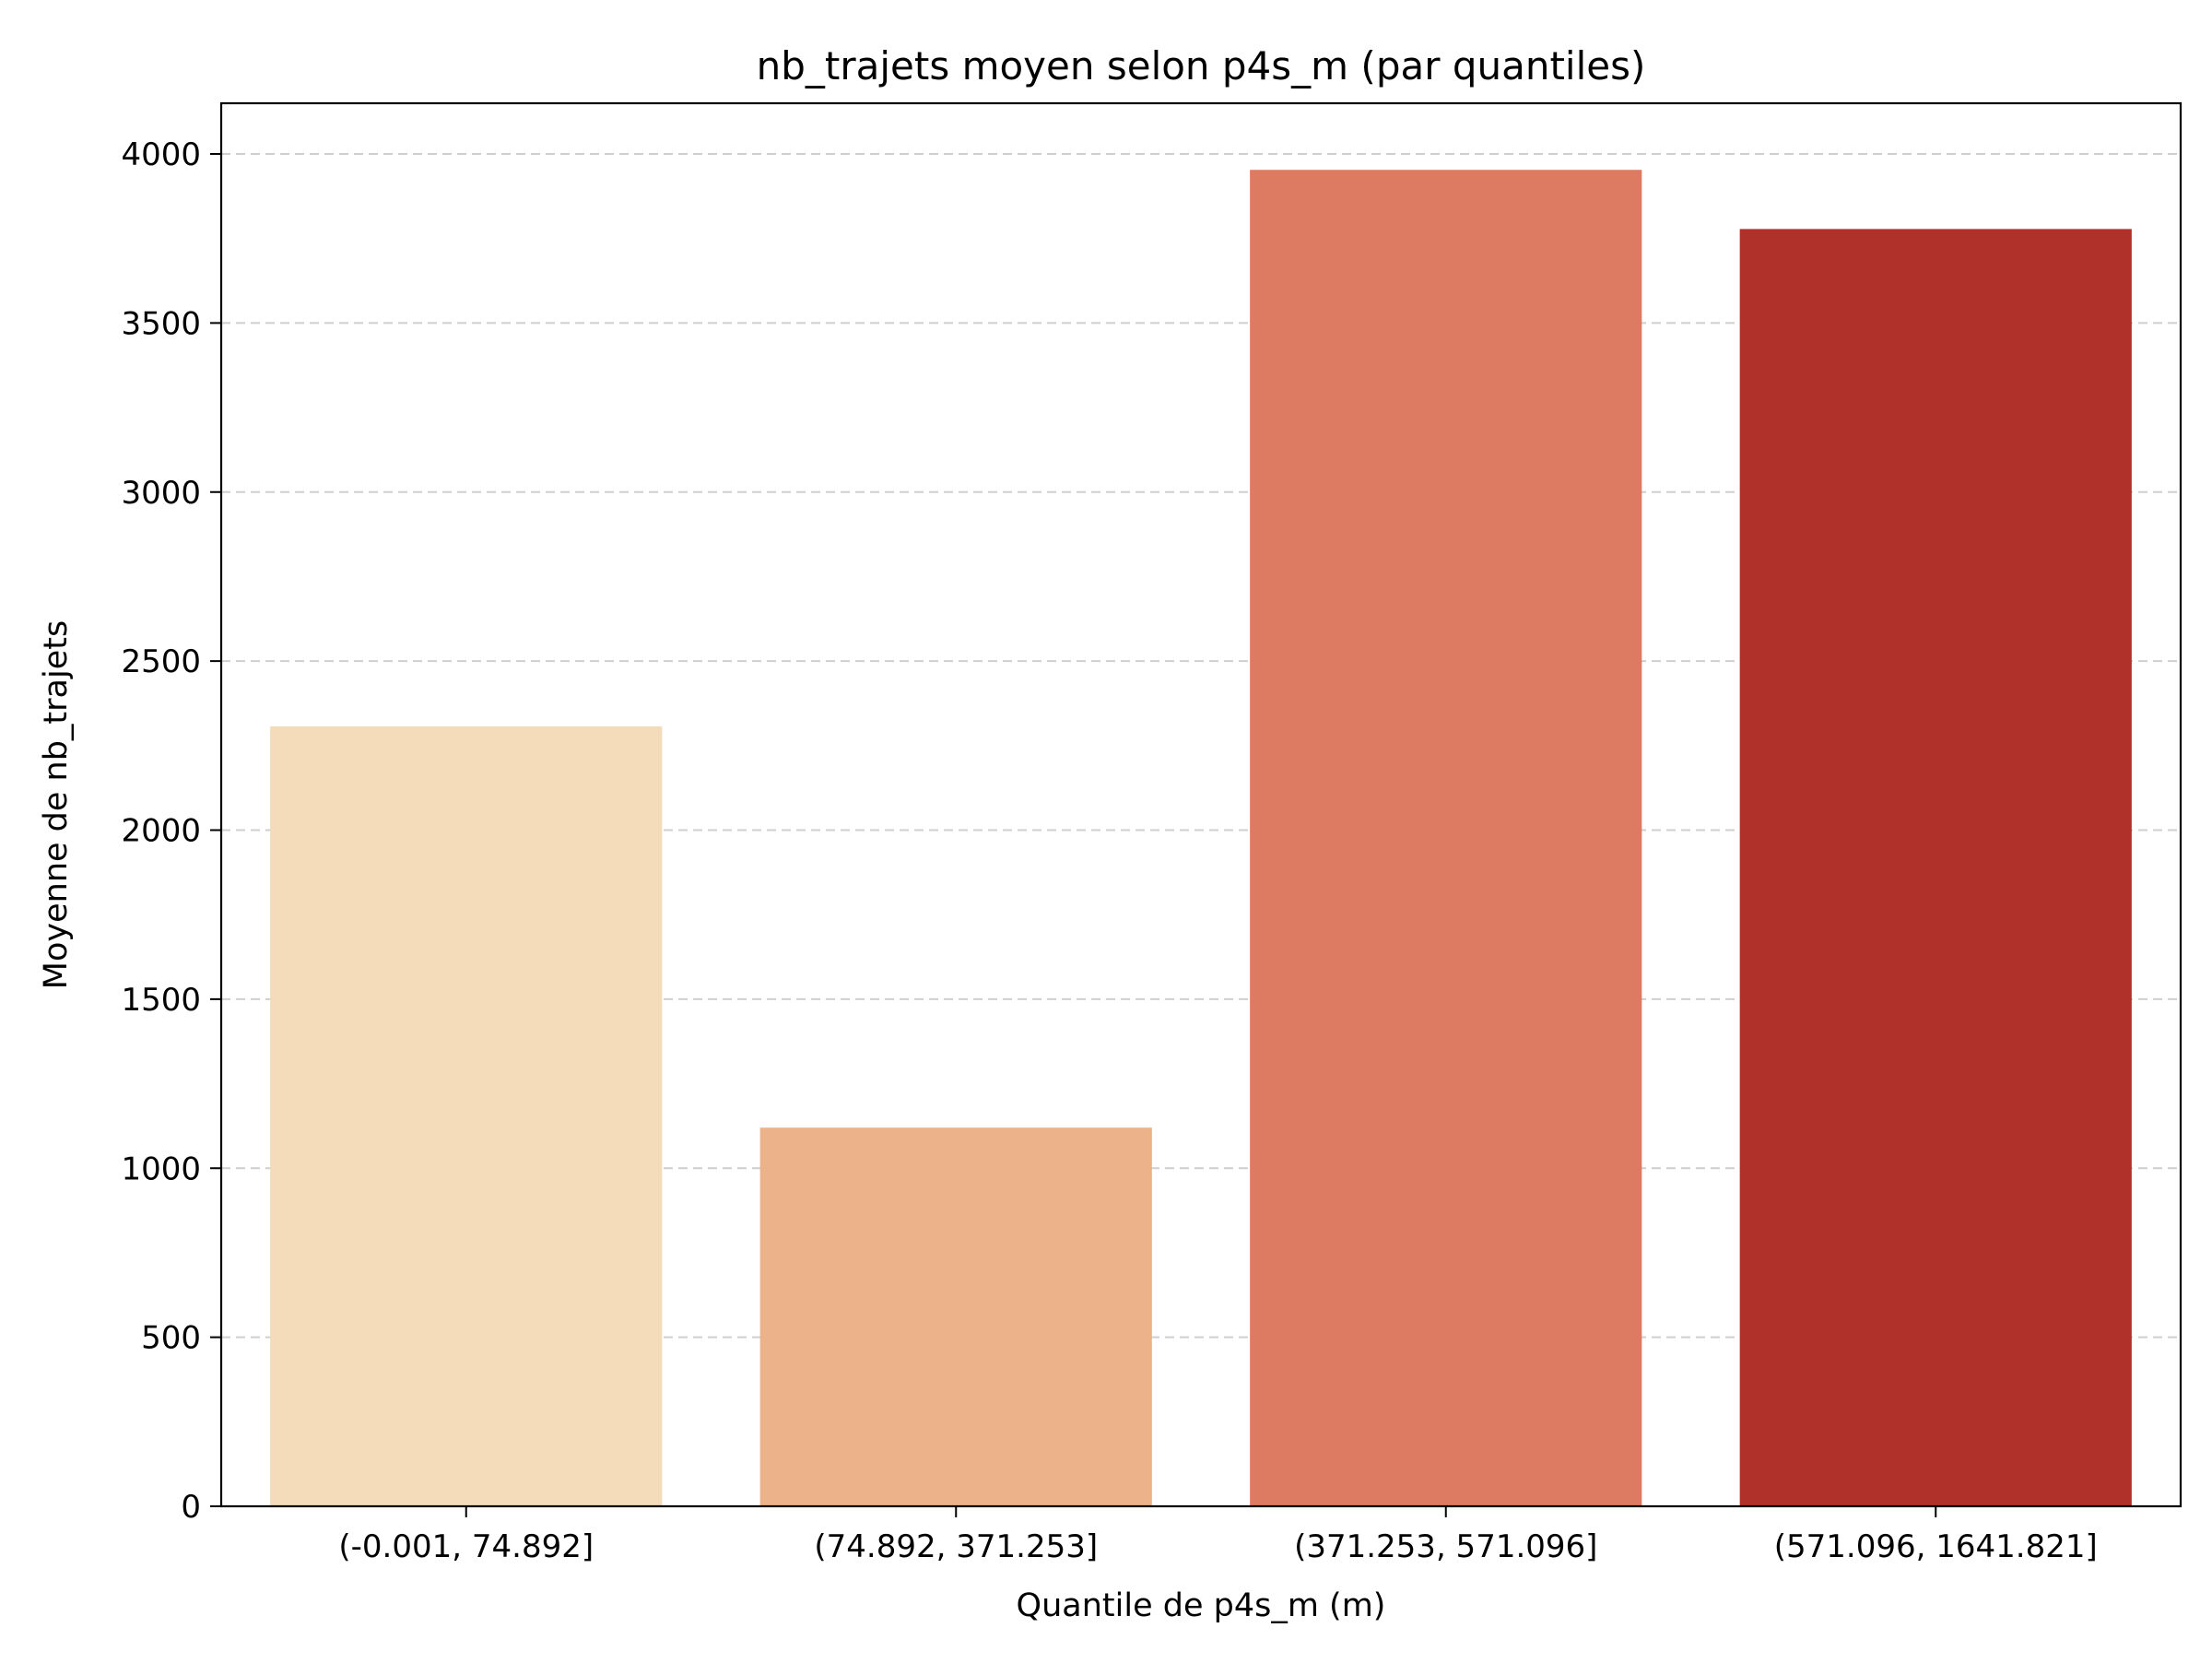 This screenshot has width=2212, height=1663. Describe the element at coordinates (56, 804) in the screenshot. I see `y-axis-label: Moyenne de nb_trajets` at that location.